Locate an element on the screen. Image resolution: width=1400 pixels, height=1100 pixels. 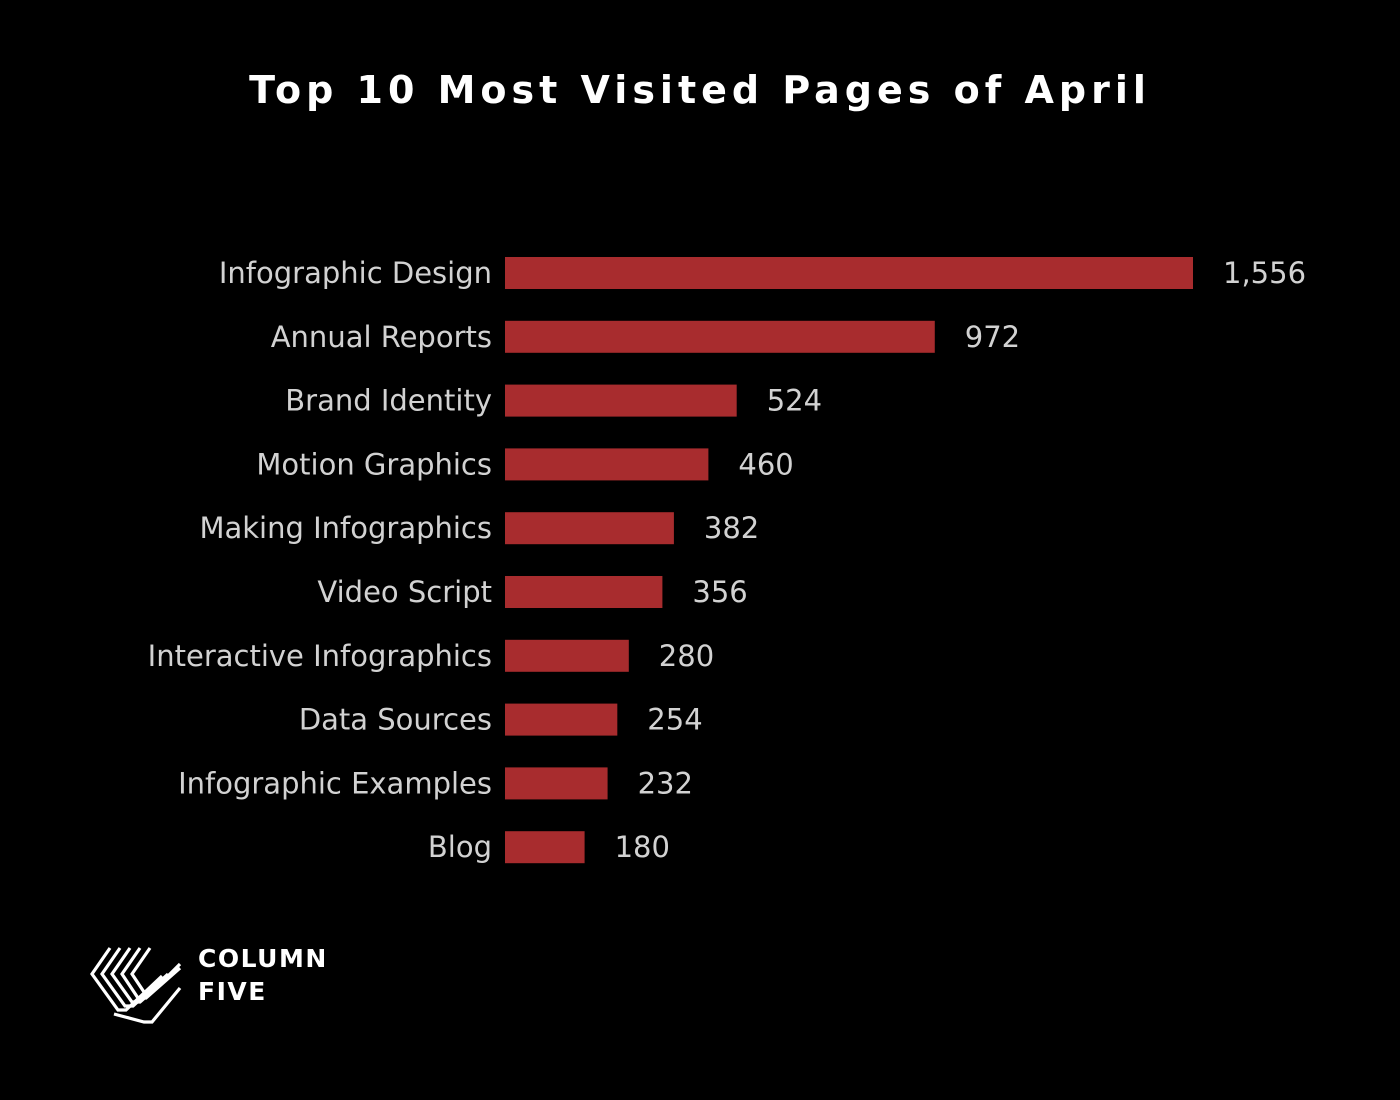
bar-row: Interactive Infographics 280 is located at coordinates (431, 656).